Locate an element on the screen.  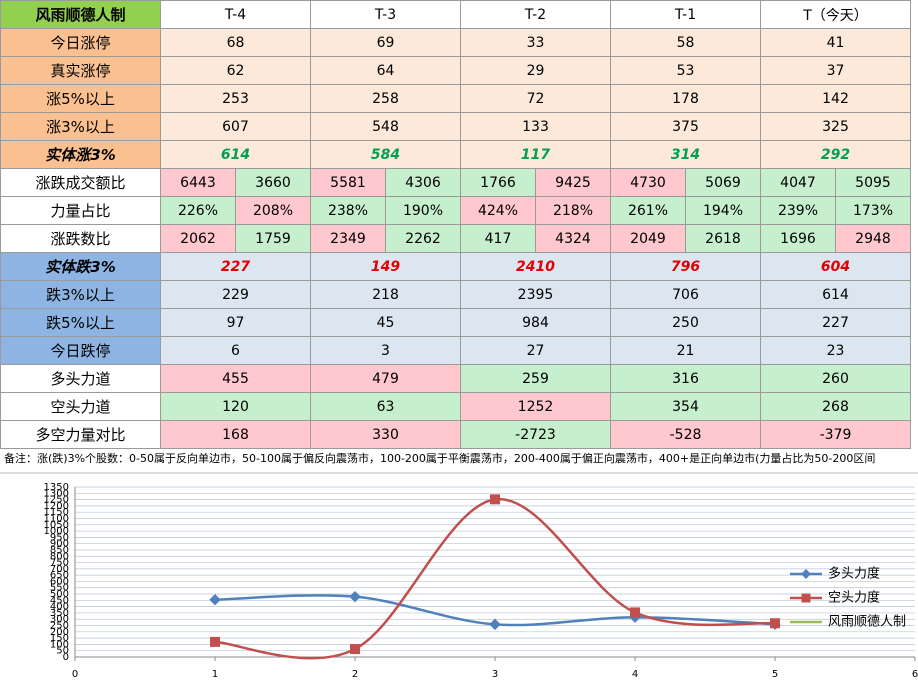
cell: 5095 is located at coordinates (873, 182).